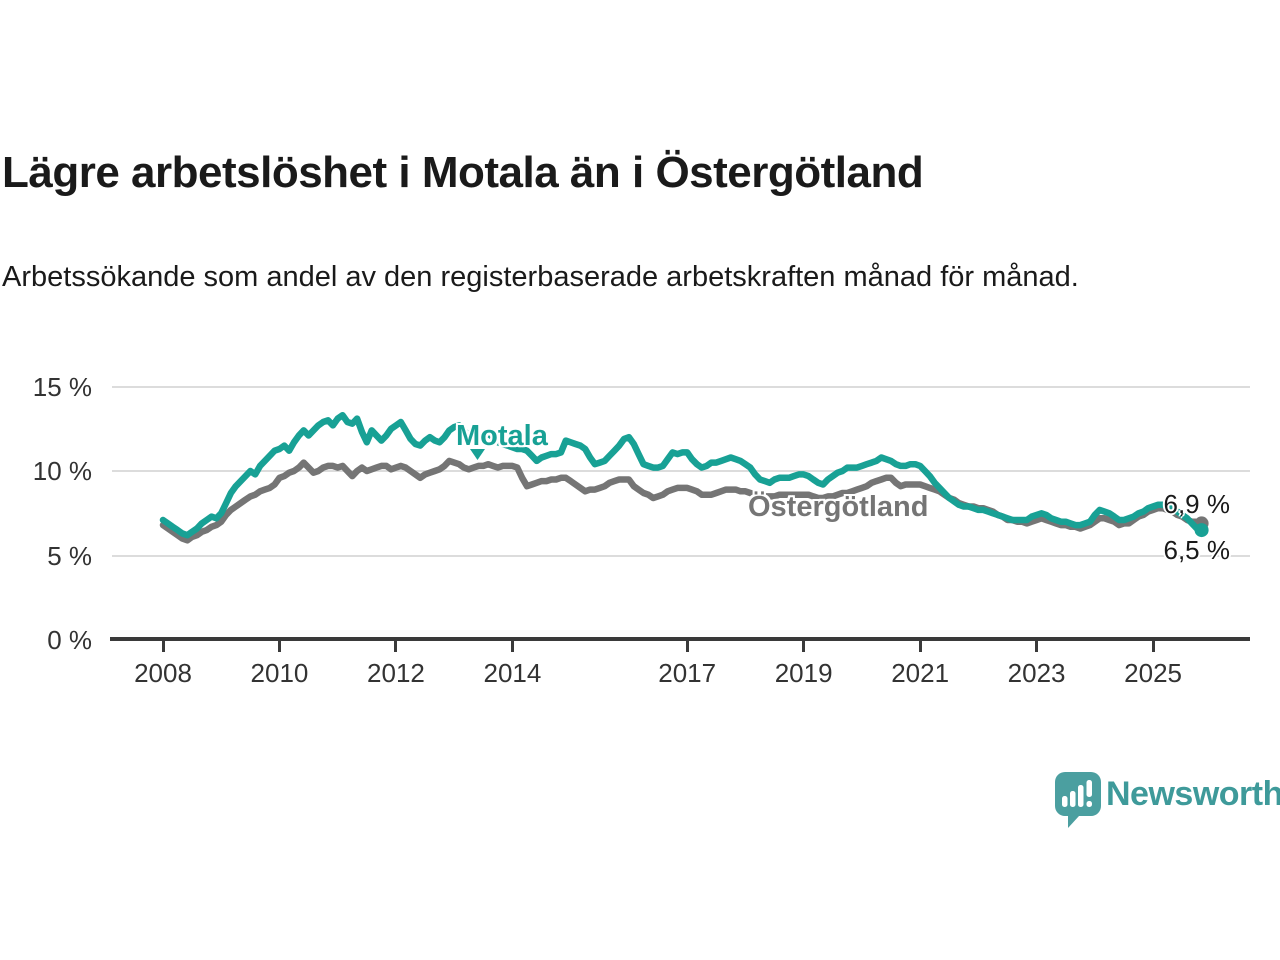  What do you see at coordinates (1153, 673) in the screenshot?
I see `x-axis-label: 2025` at bounding box center [1153, 673].